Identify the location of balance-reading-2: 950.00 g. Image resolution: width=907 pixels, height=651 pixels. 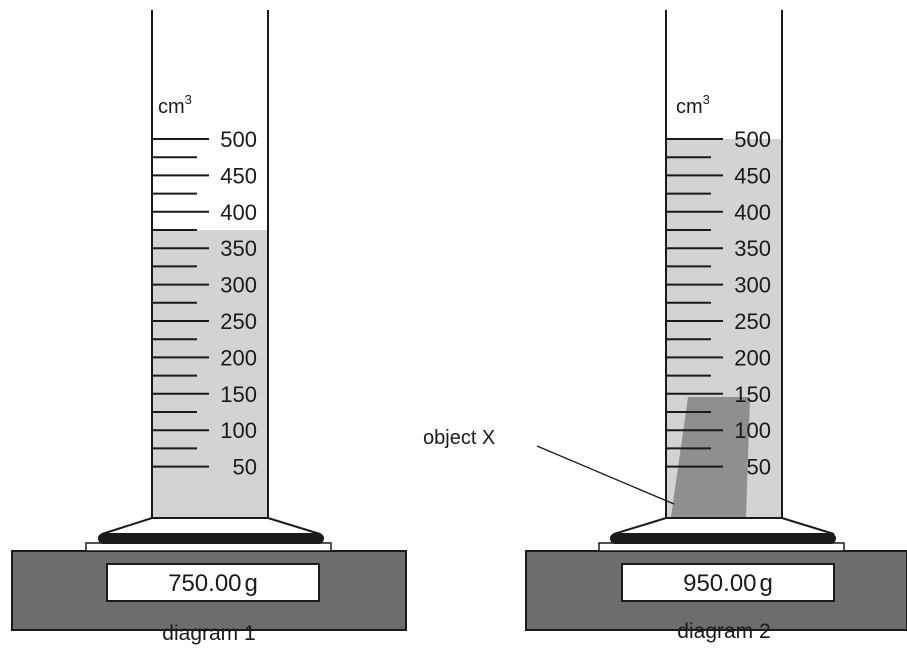
(728, 583).